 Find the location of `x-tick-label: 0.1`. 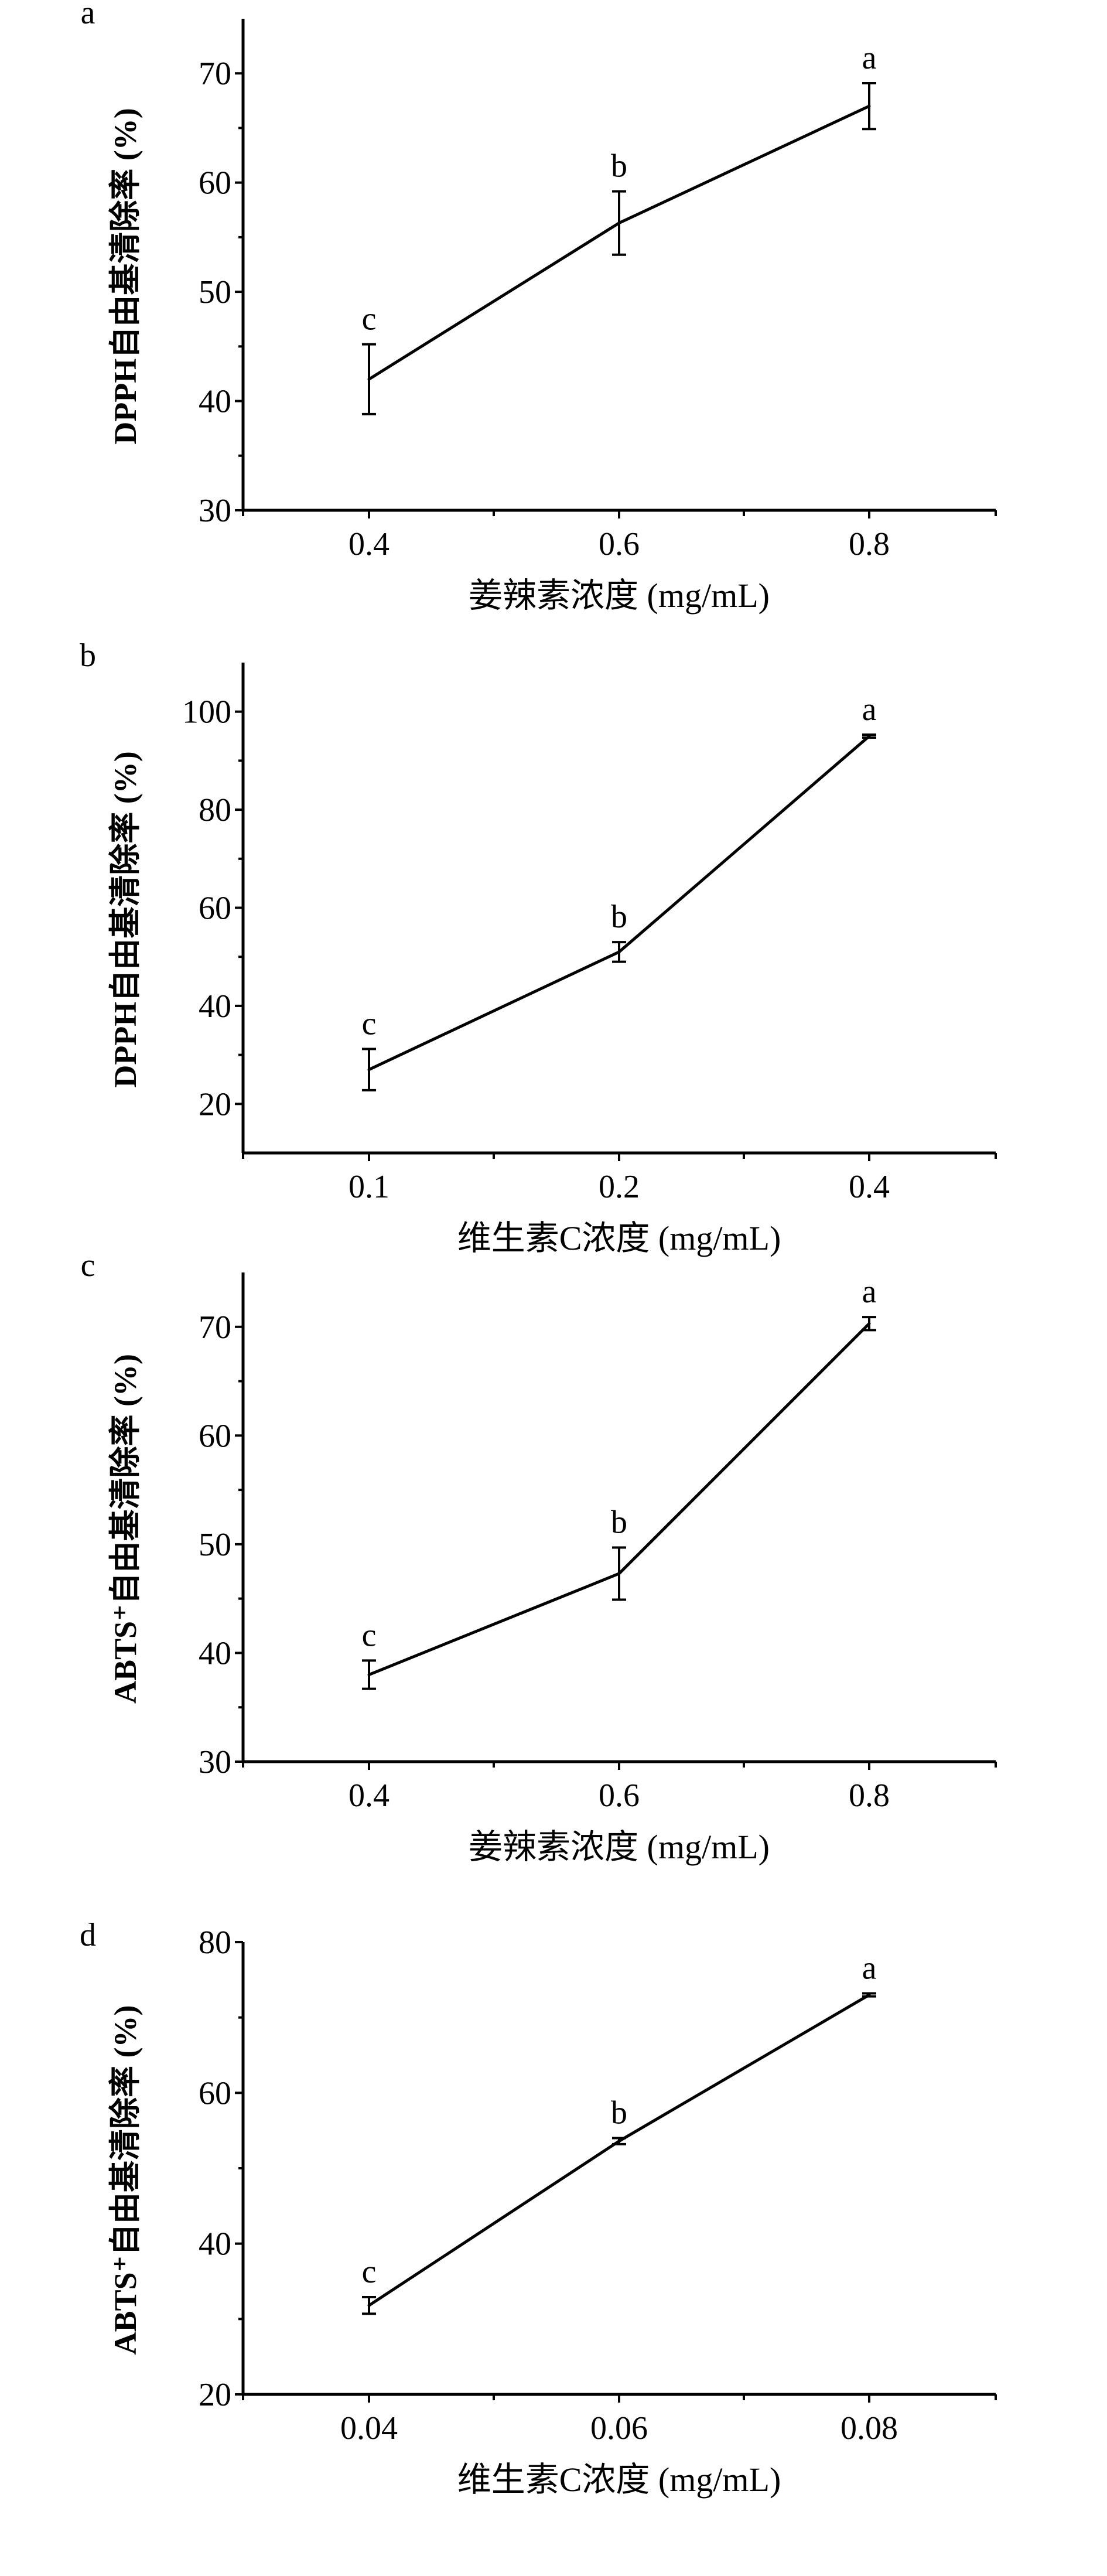

x-tick-label: 0.1 is located at coordinates (369, 1187).